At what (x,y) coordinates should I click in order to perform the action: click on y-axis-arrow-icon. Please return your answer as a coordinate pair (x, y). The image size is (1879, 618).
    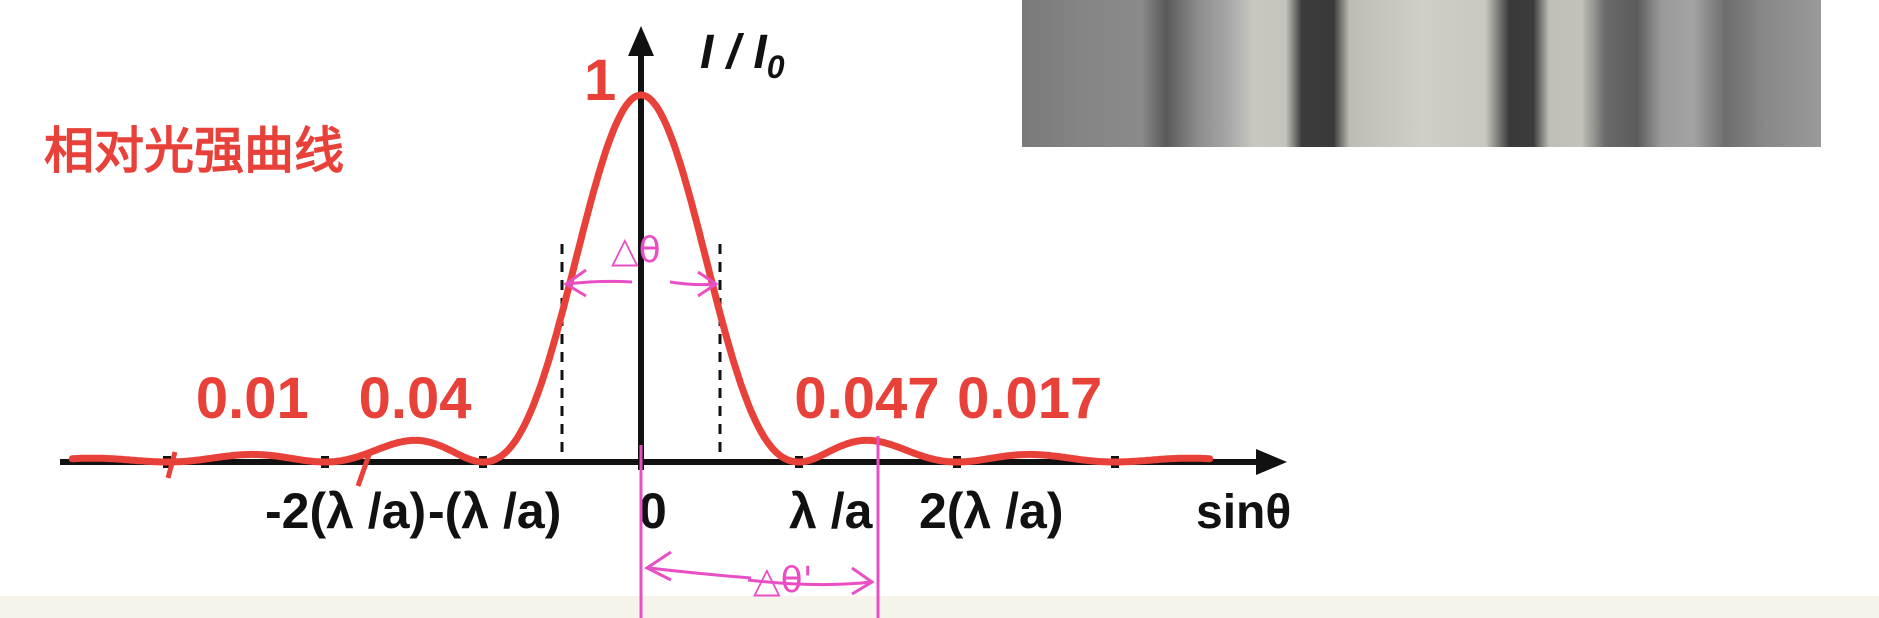
    Looking at the image, I should click on (641, 41).